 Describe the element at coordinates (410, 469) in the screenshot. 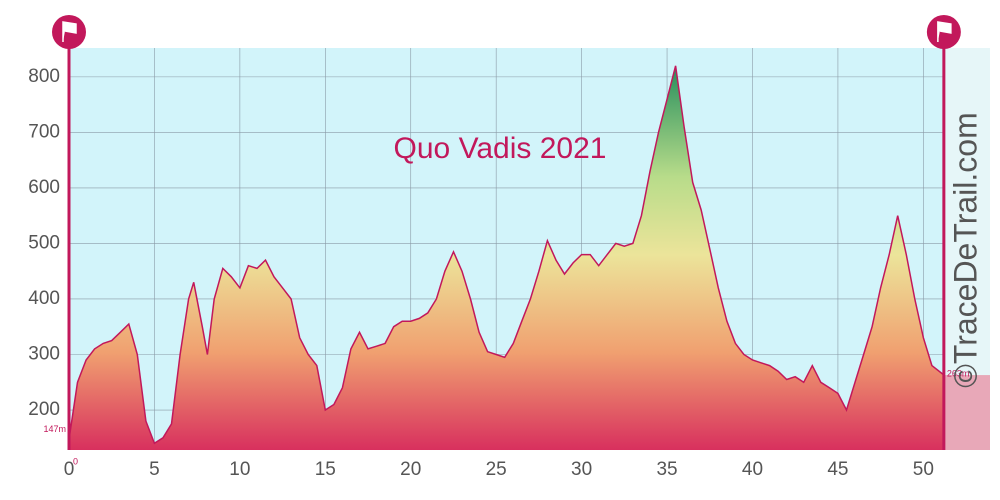

I see `x-tick-label: 20` at that location.